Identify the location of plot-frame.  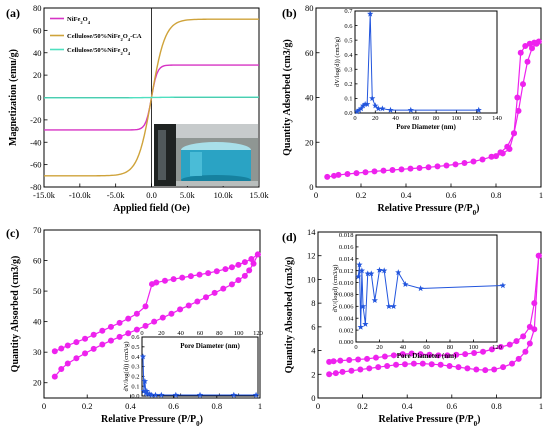
(426, 62).